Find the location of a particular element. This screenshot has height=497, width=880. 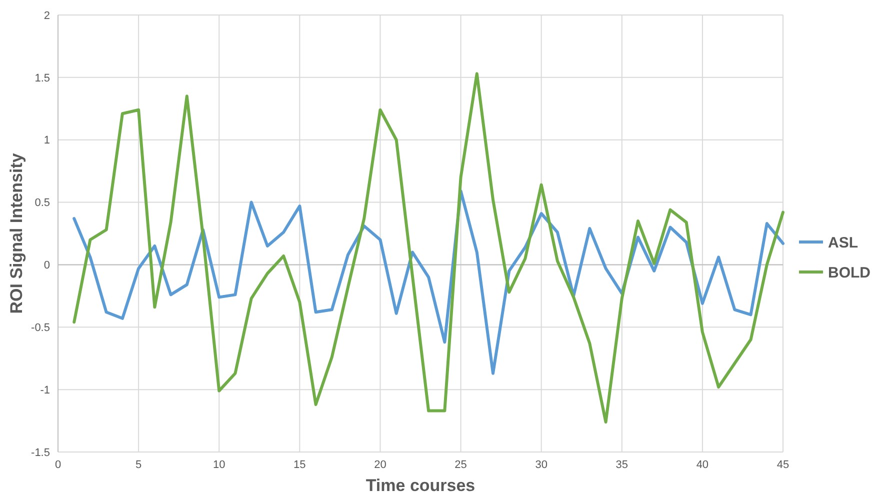

x-tick-label: 25 is located at coordinates (460, 465).